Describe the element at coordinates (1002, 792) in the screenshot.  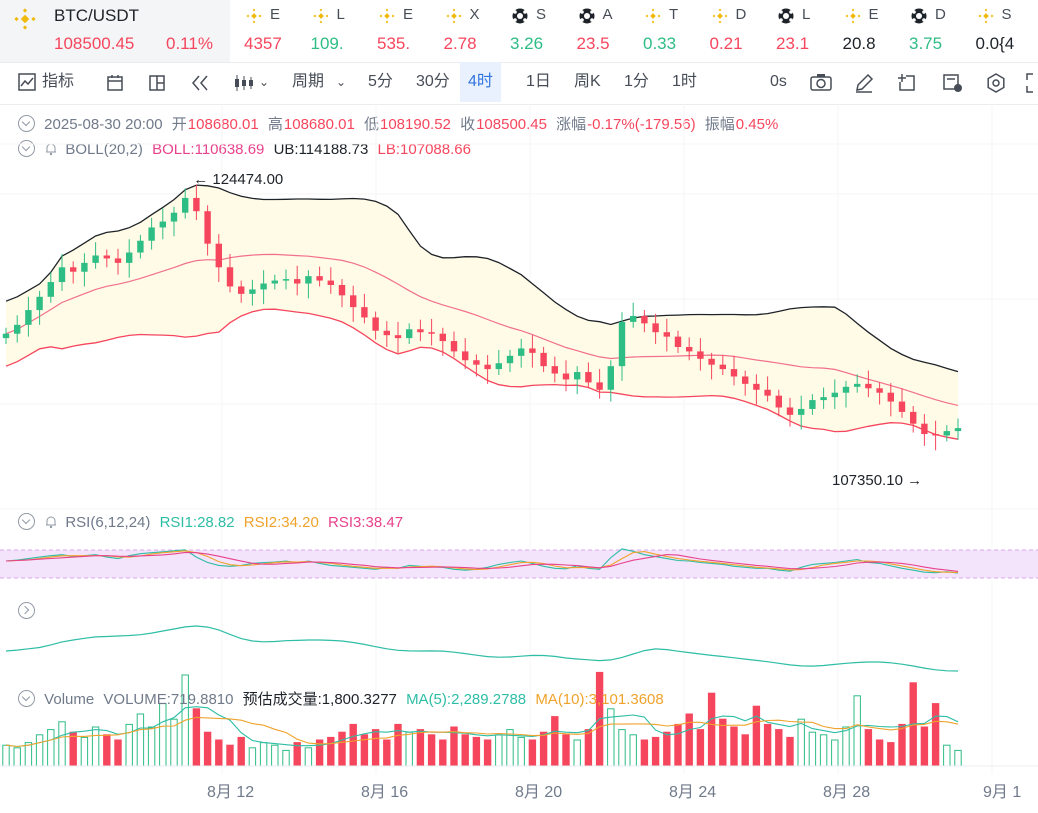
I see `x-axis-label: 9月 1` at that location.